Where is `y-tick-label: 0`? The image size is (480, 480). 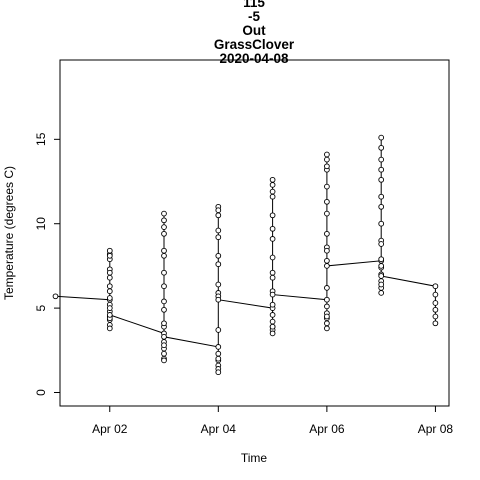 y-tick-label: 0 is located at coordinates (41, 392).